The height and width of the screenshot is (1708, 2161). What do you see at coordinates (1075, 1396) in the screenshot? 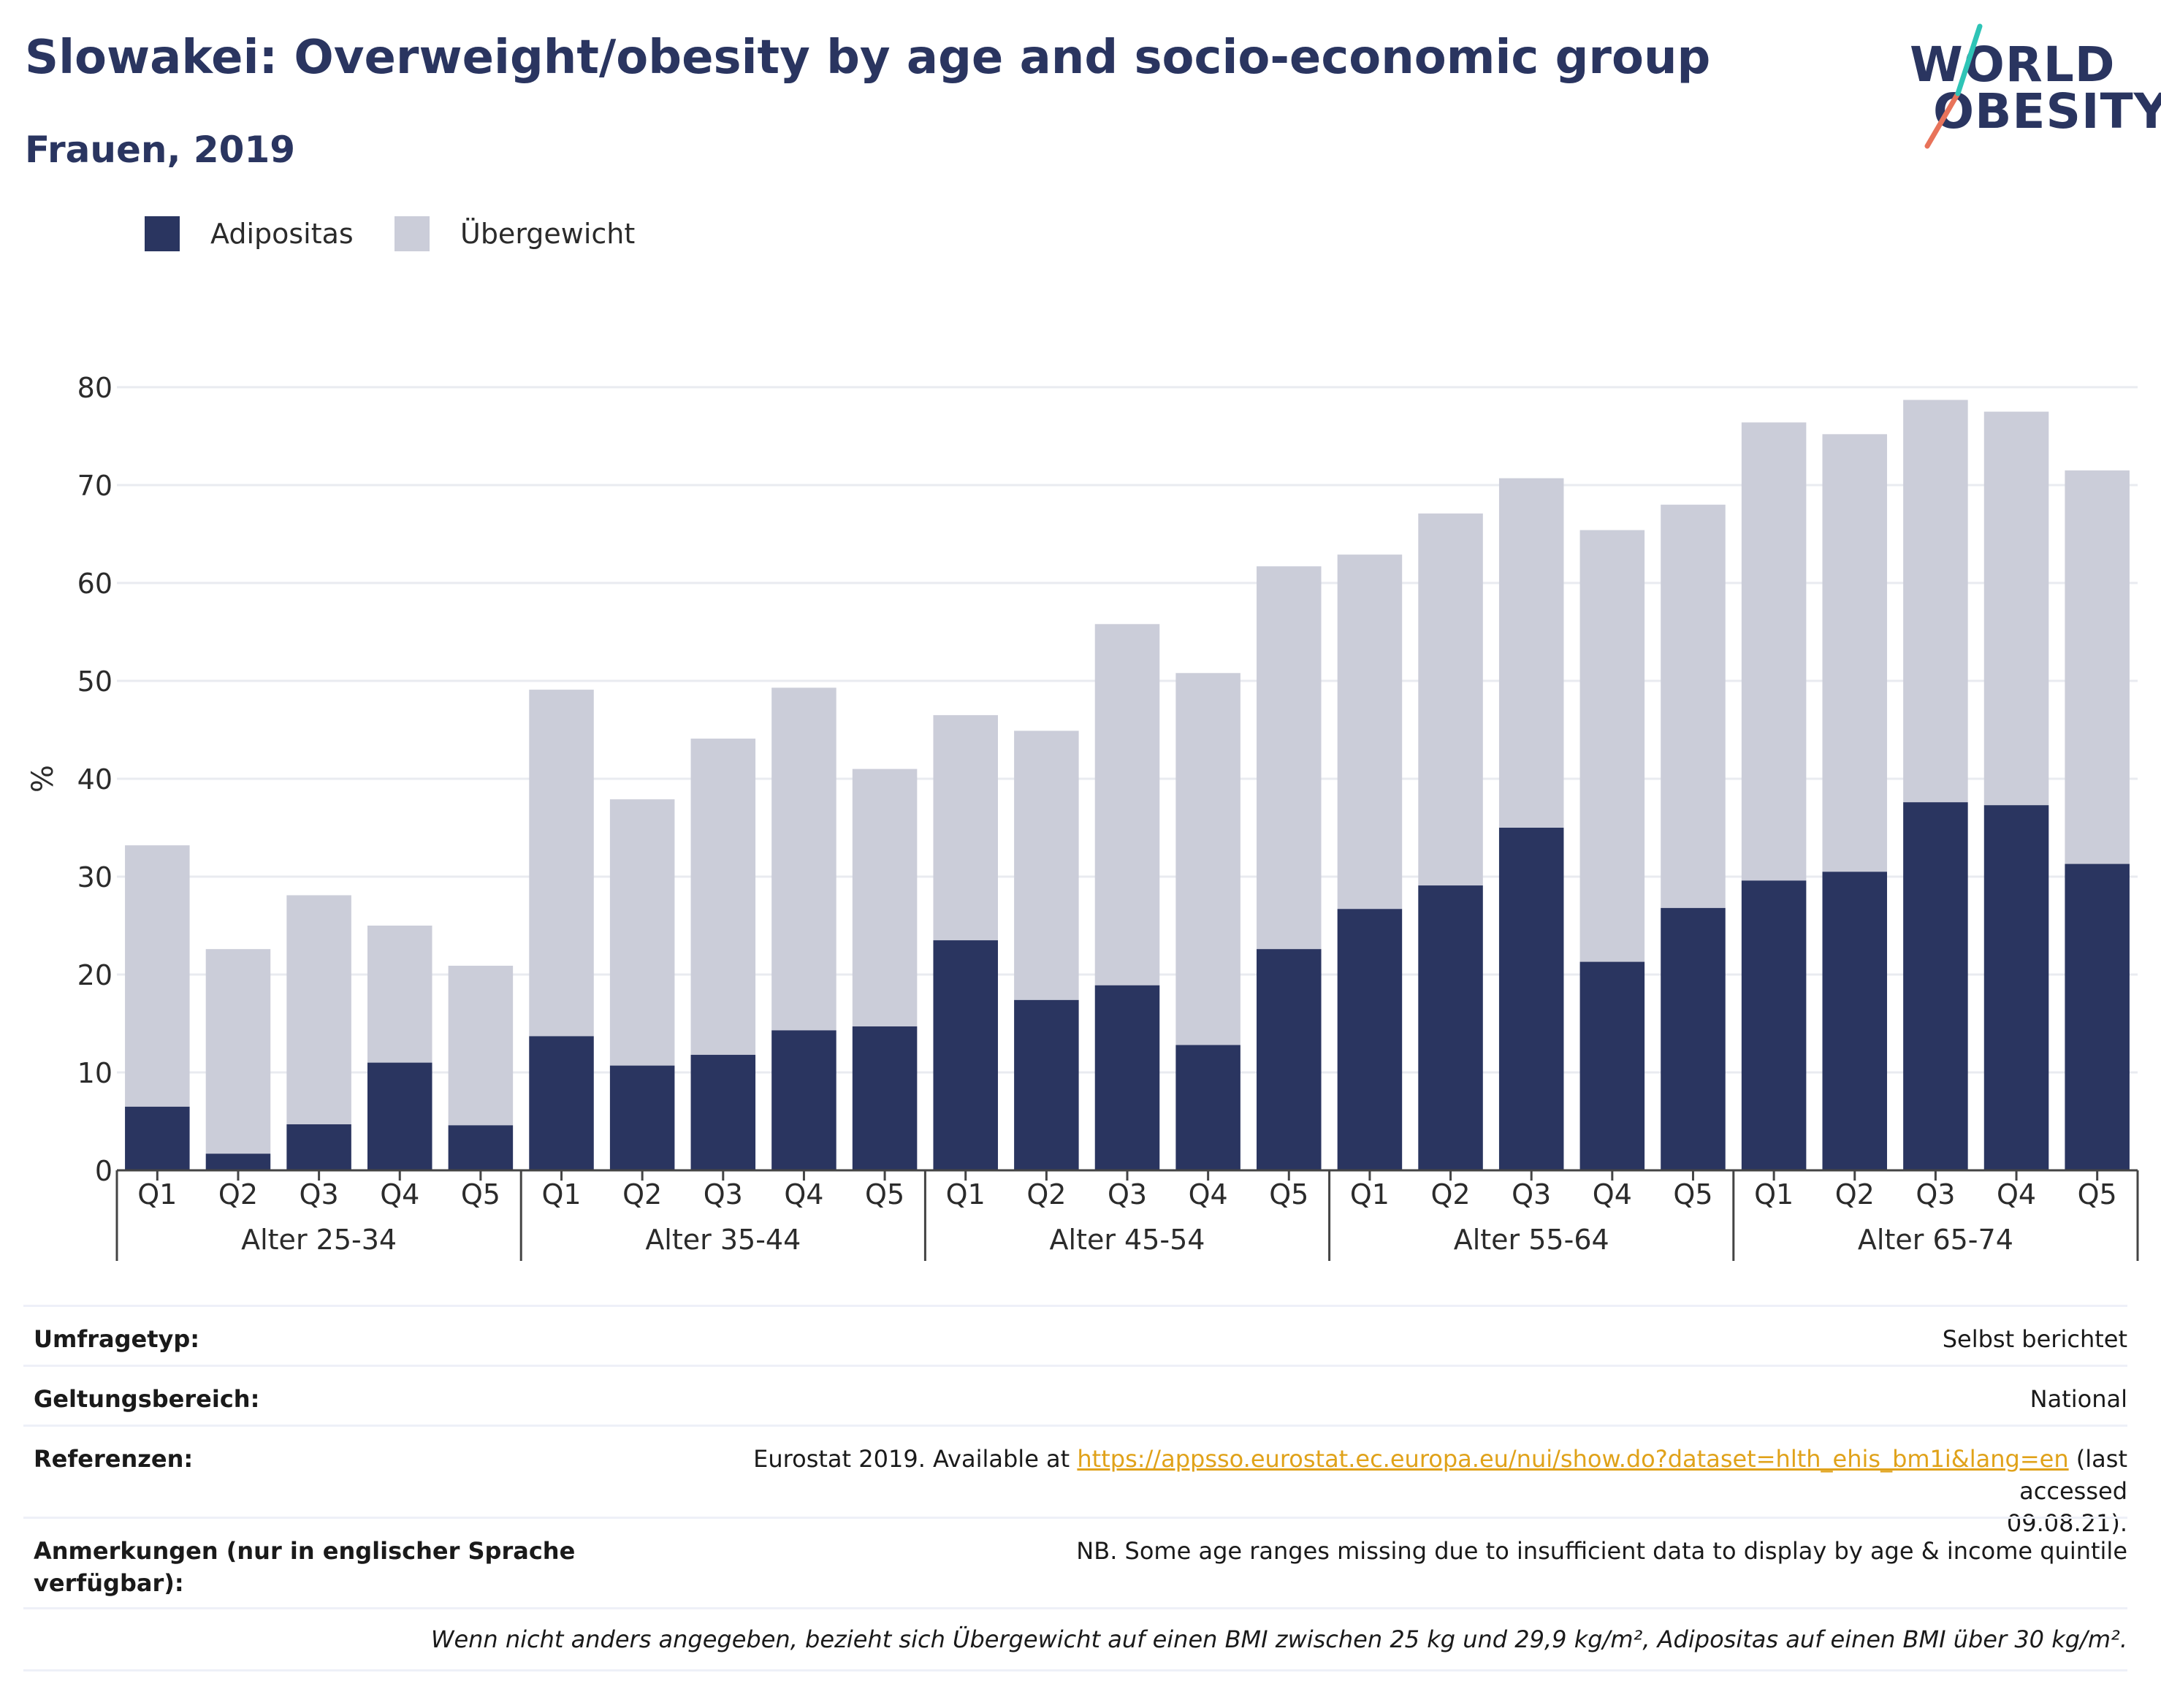
I see `info-row-coverage: Geltungsbereich: National` at bounding box center [1075, 1396].